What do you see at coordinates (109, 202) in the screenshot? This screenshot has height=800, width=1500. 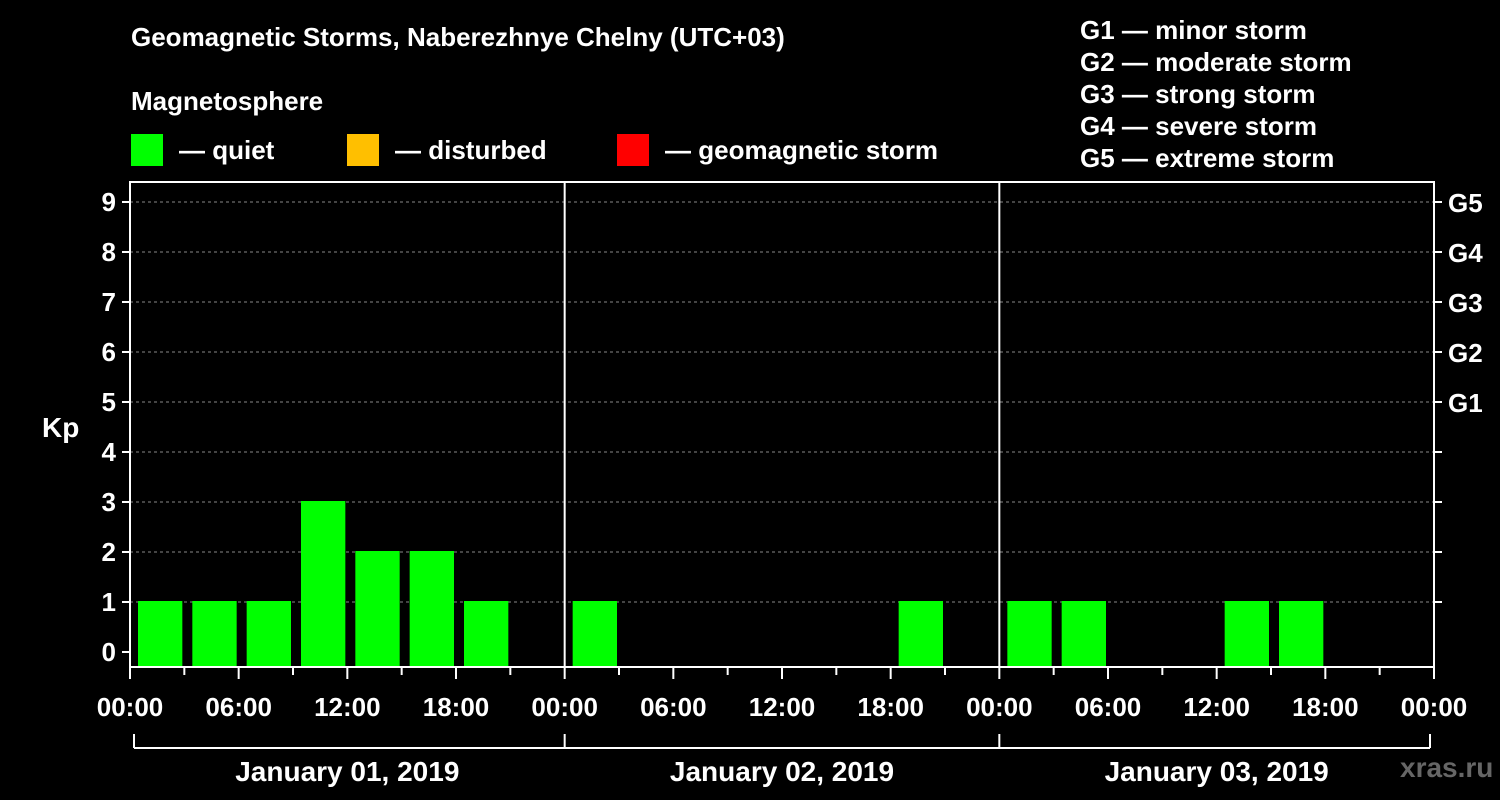 I see `y-tick-label: 9` at bounding box center [109, 202].